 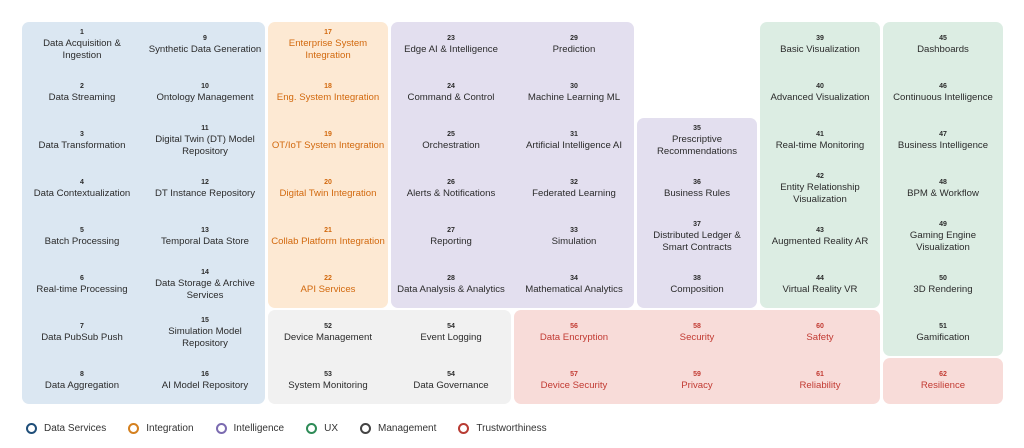 I want to click on cell-label: Simulation, so click(x=574, y=241).